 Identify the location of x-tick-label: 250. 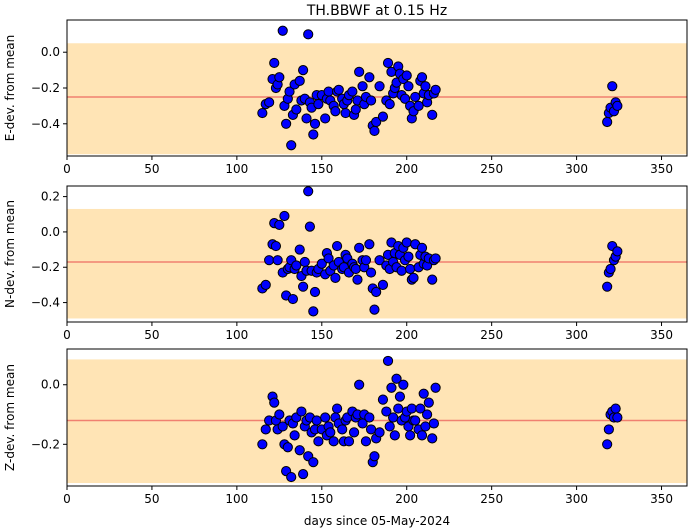
(491, 169).